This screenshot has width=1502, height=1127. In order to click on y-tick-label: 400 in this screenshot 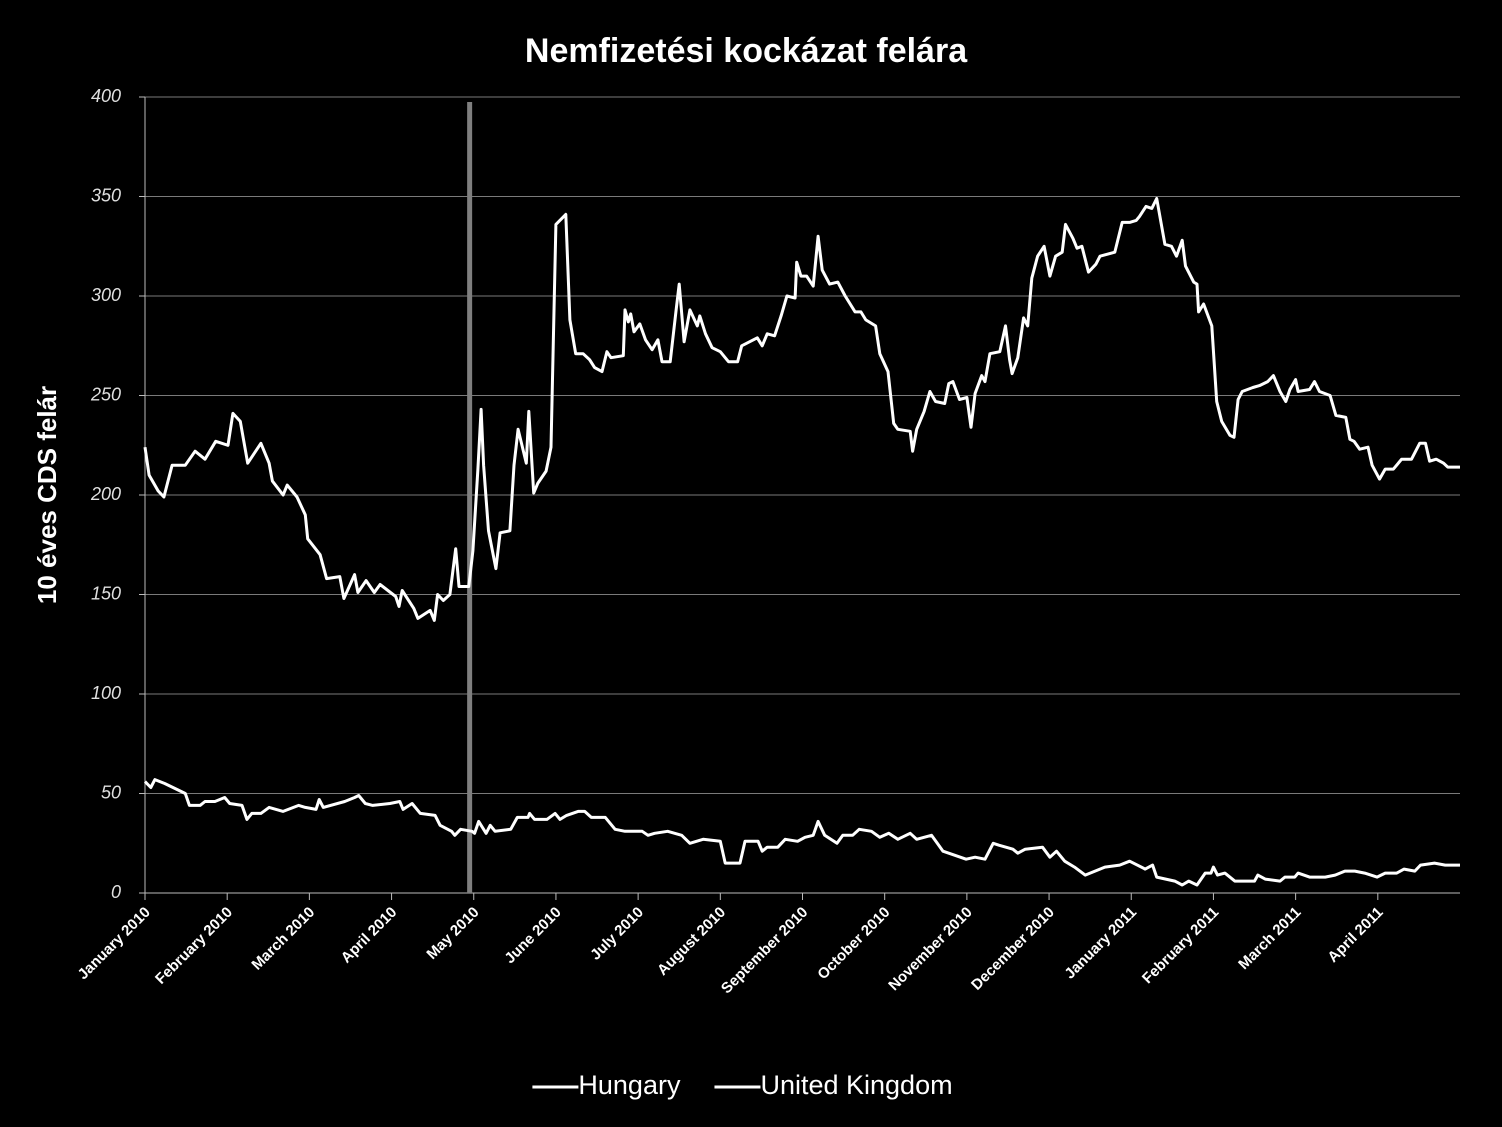, I will do `click(106, 96)`.